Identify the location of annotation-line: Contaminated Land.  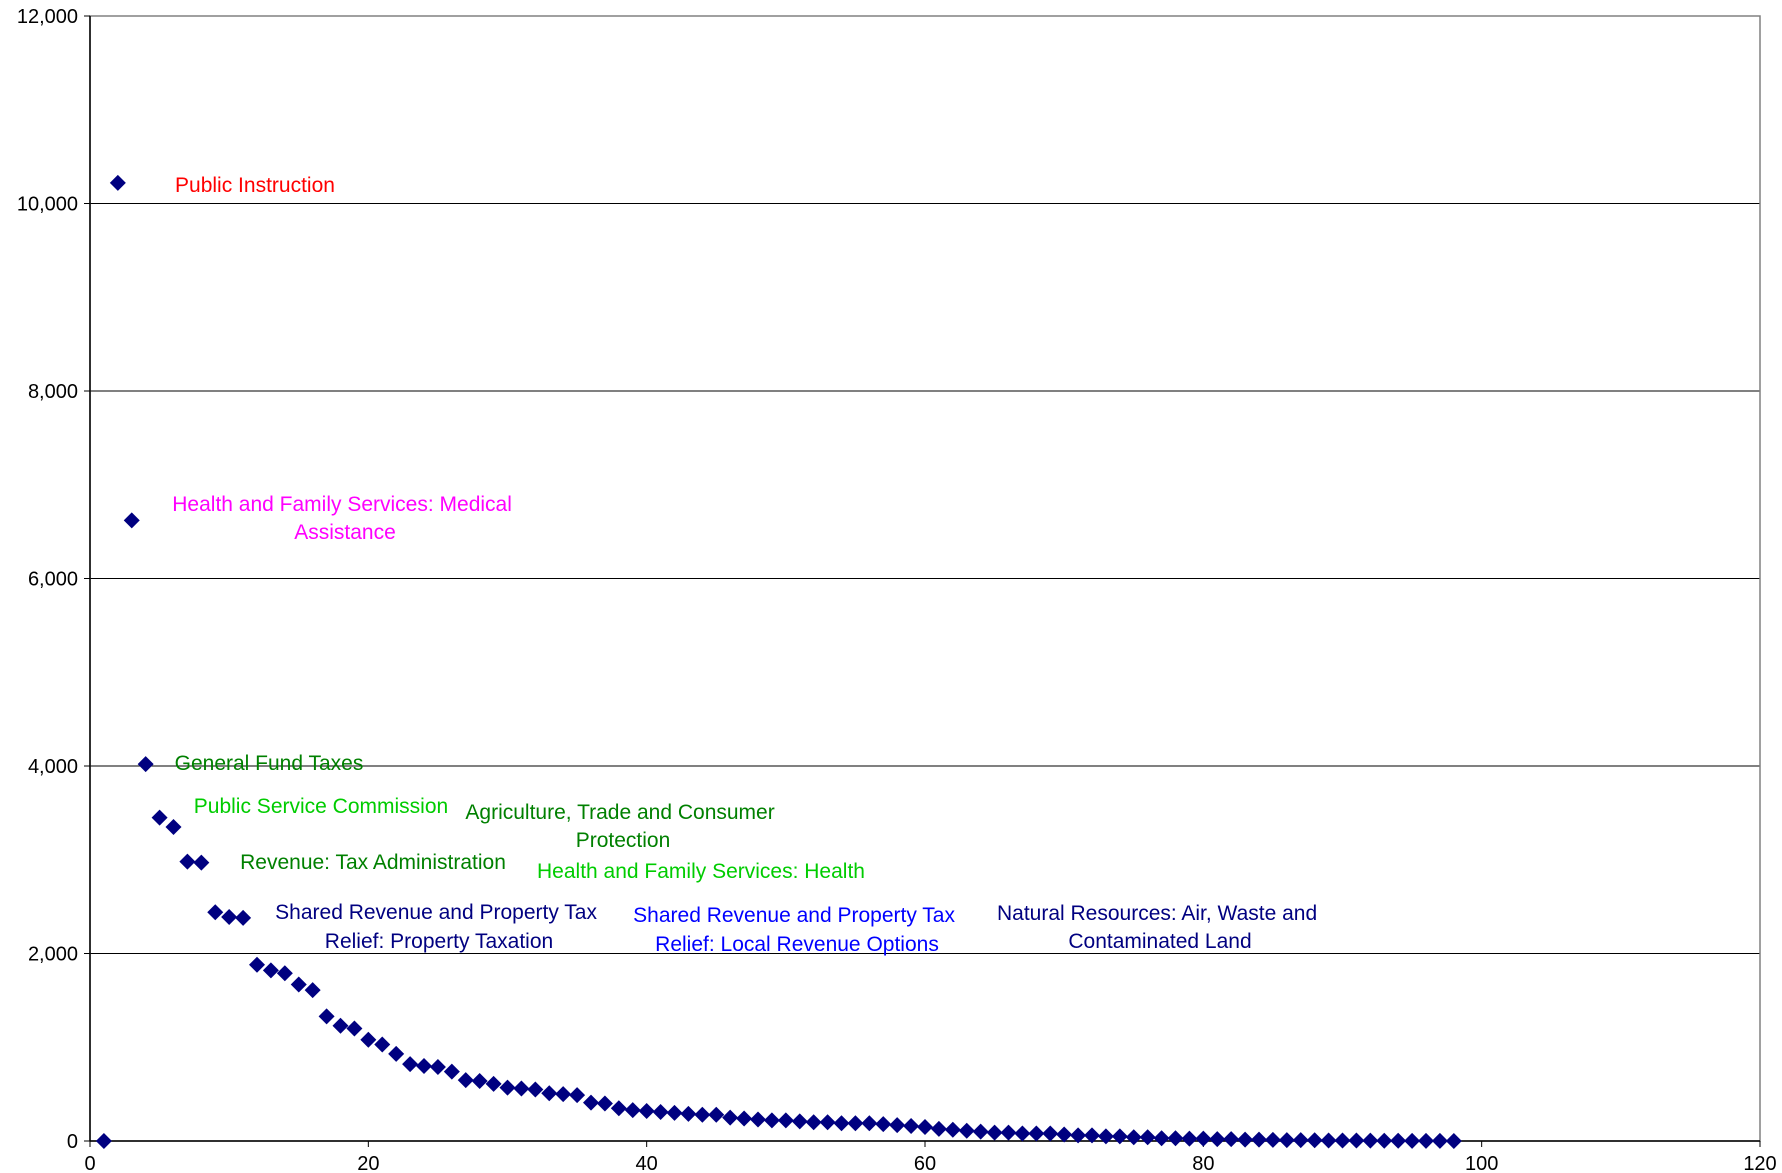
(1159, 941).